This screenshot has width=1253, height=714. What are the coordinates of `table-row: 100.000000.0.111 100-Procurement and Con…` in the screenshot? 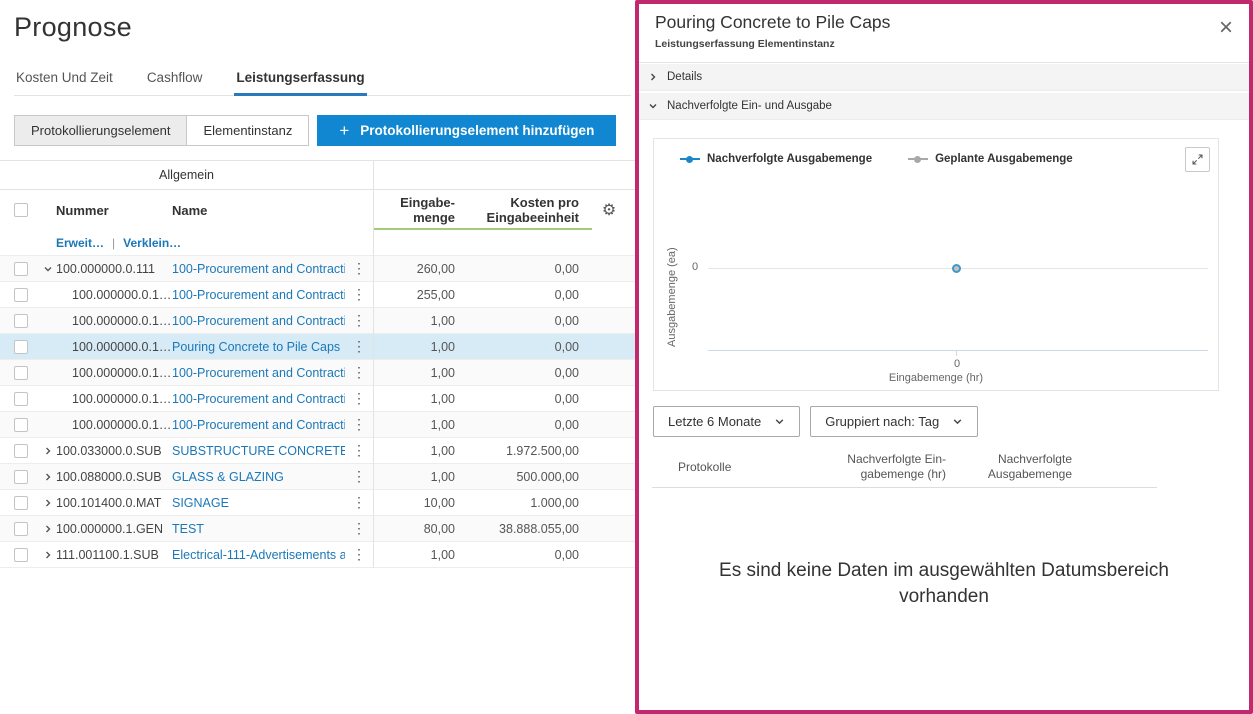 It's located at (317, 269).